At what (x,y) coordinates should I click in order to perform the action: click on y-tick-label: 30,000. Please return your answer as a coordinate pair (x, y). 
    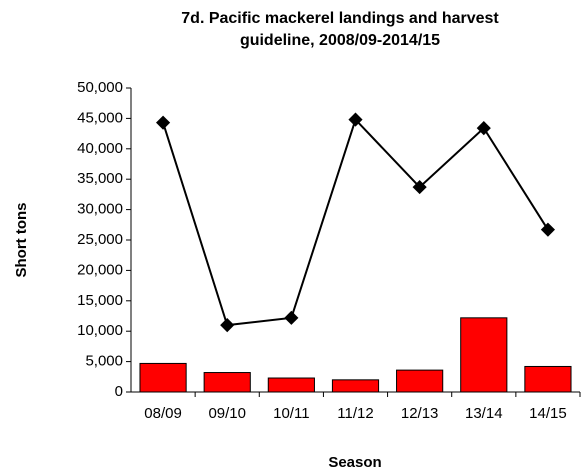
    Looking at the image, I should click on (100, 209).